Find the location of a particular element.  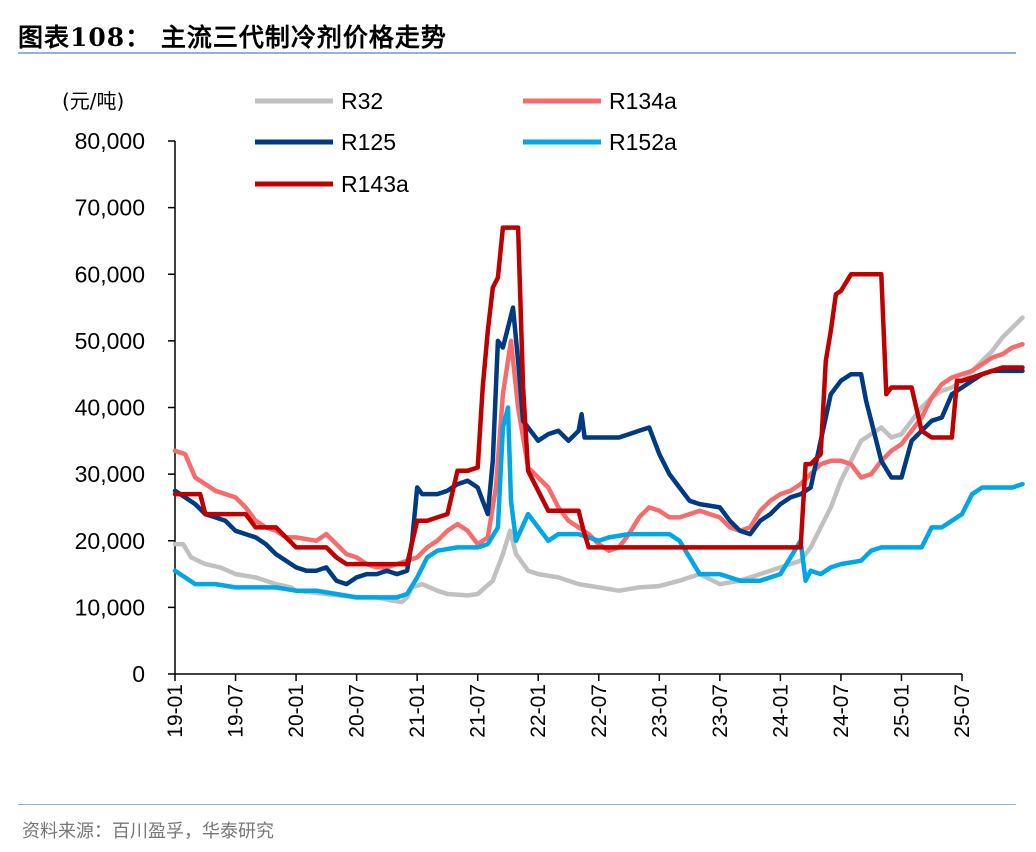

x-tick-label: 20-01 is located at coordinates (296, 711).